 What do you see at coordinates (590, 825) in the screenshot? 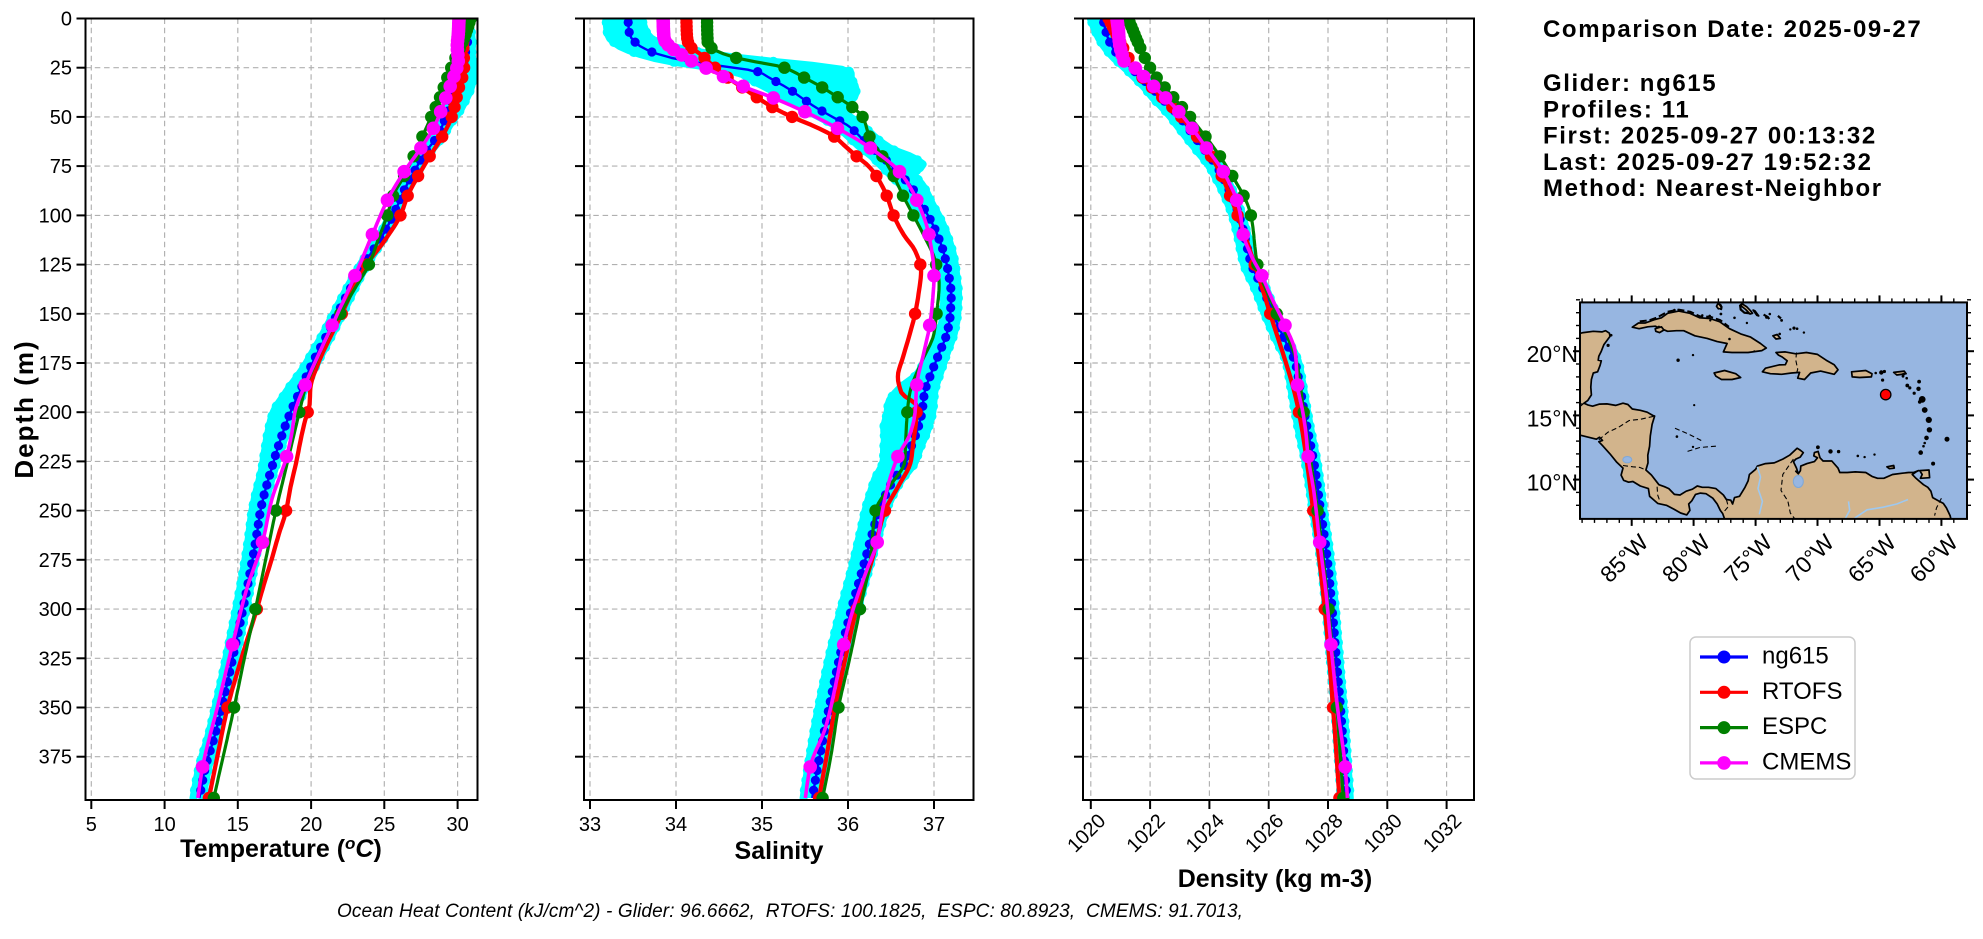
I see `svg-text: 33` at bounding box center [590, 825].